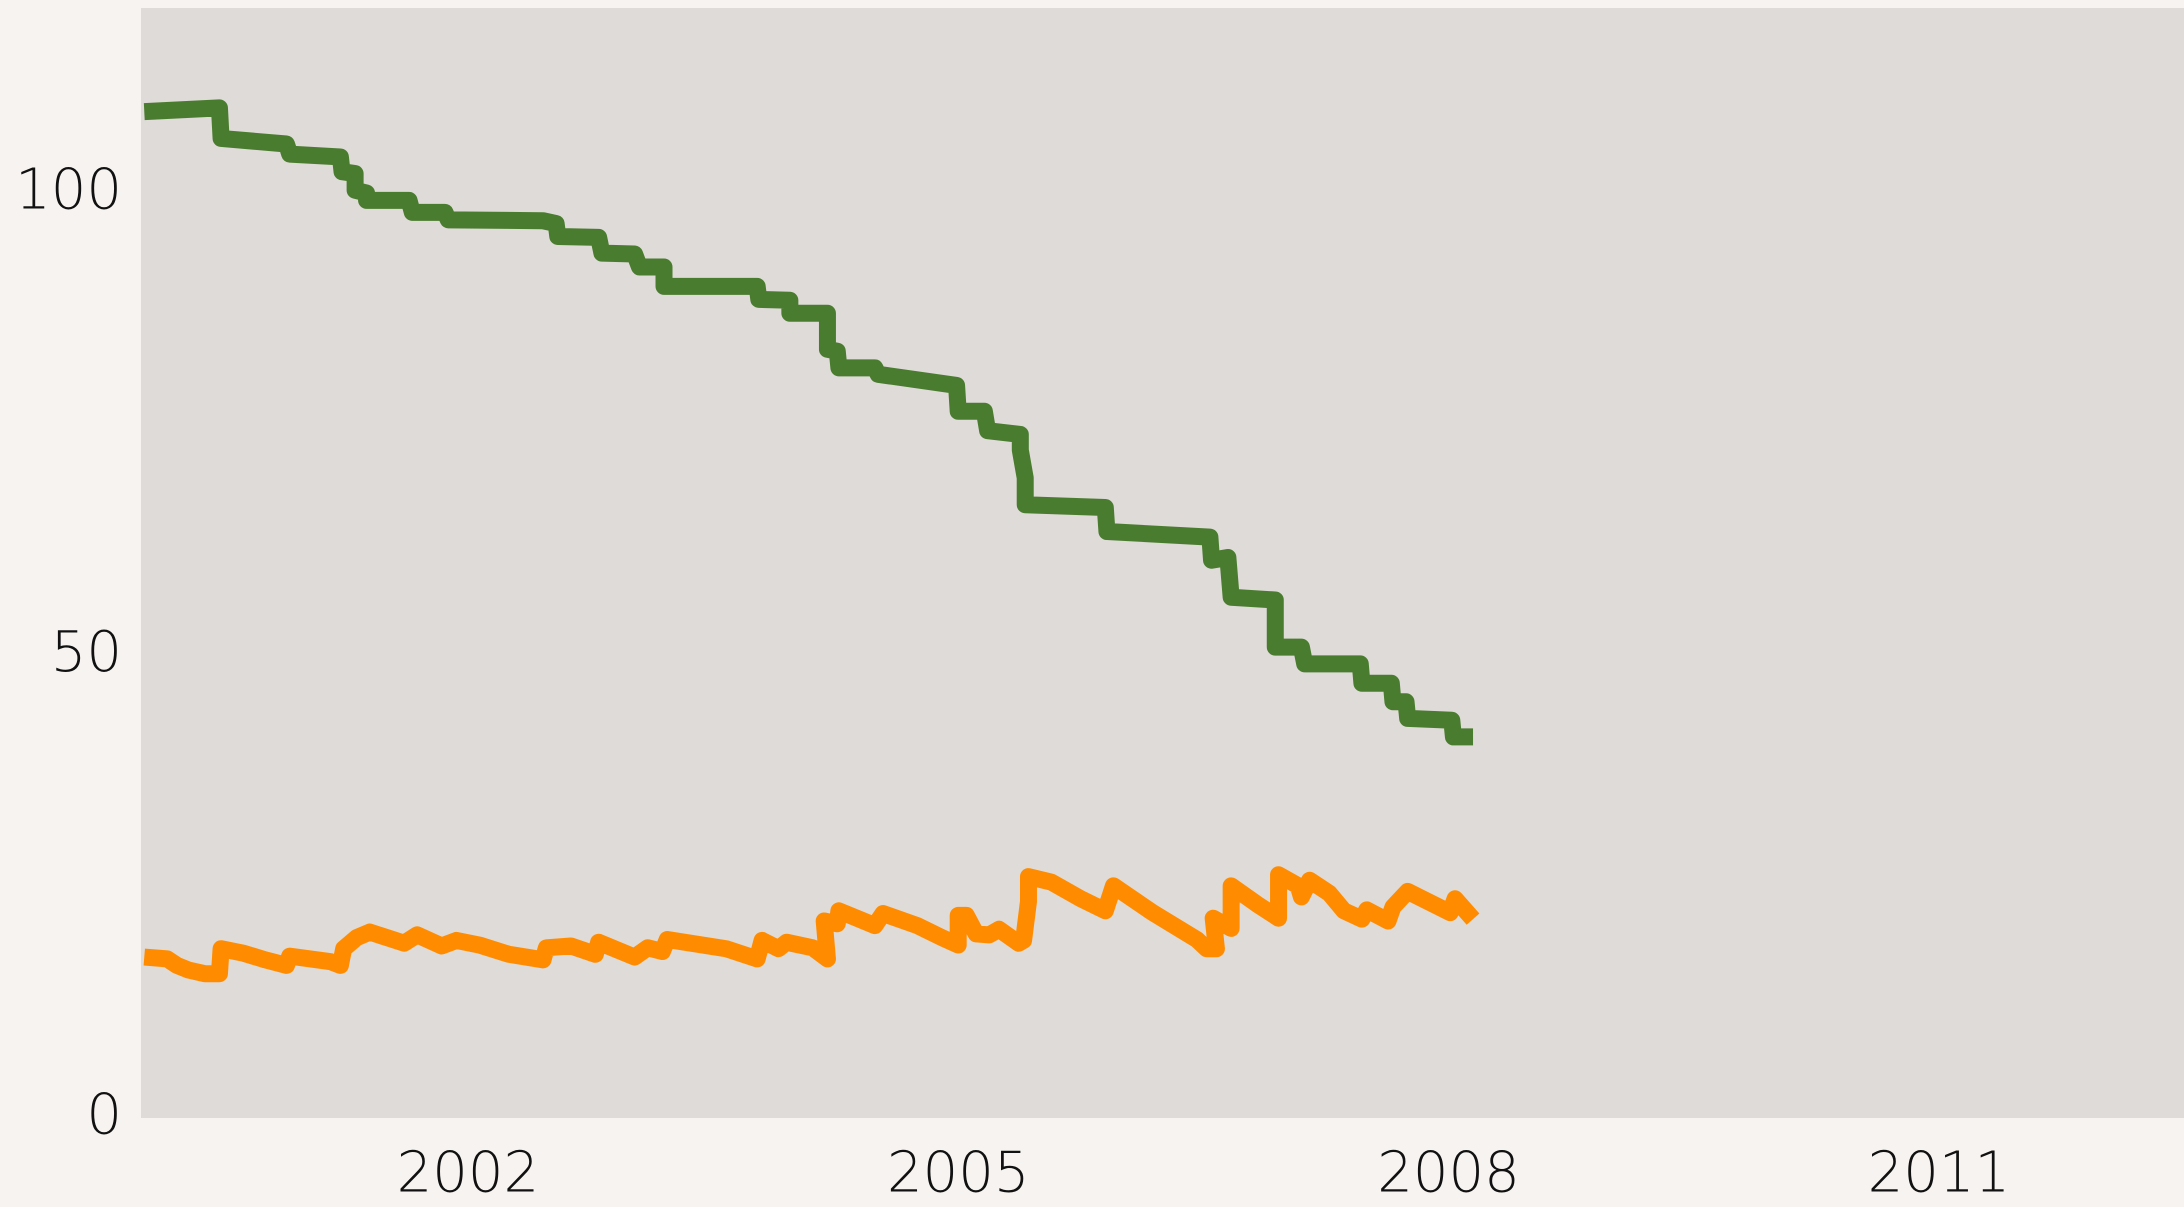 The width and height of the screenshot is (2184, 1207). What do you see at coordinates (104, 1114) in the screenshot?
I see `y-tick-label: 0` at bounding box center [104, 1114].